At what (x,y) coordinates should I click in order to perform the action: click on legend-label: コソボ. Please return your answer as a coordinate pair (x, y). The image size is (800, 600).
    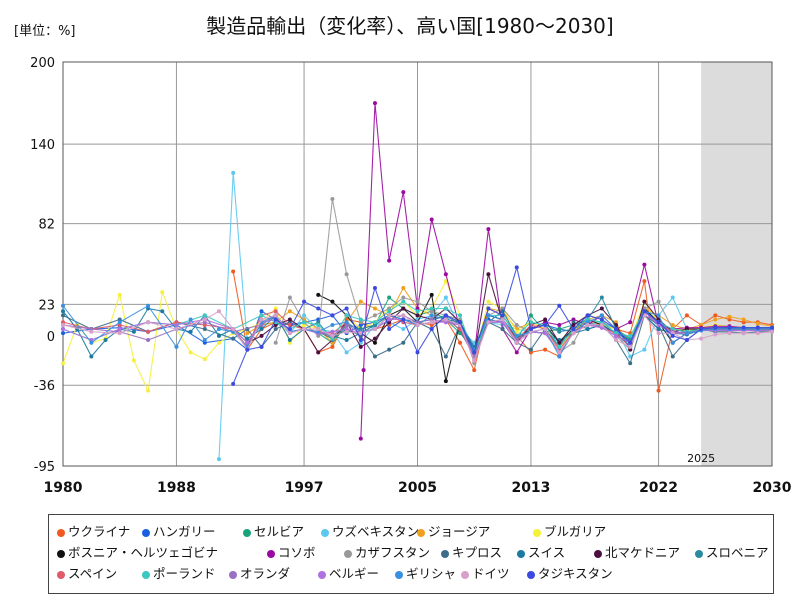
    Looking at the image, I should click on (297, 552).